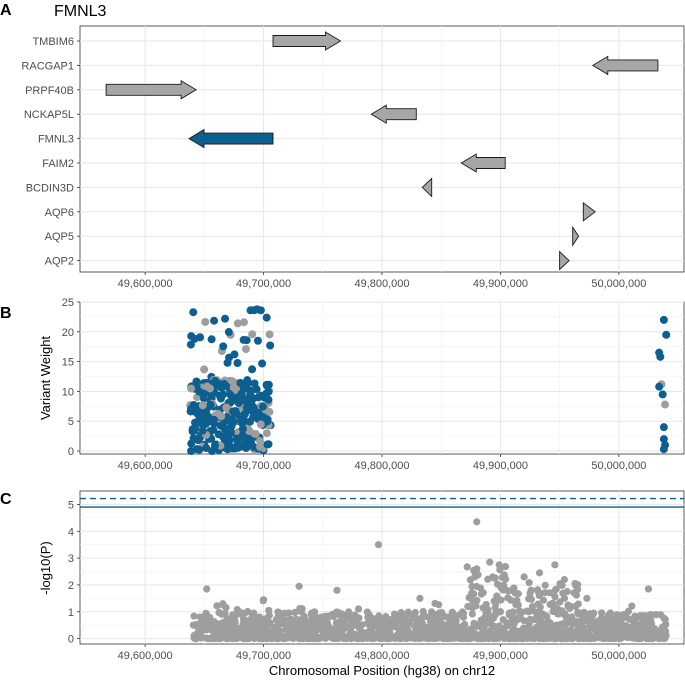 The height and width of the screenshot is (681, 685). What do you see at coordinates (145, 284) in the screenshot?
I see `panel-a-x-tick-label: 49,600,000` at bounding box center [145, 284].